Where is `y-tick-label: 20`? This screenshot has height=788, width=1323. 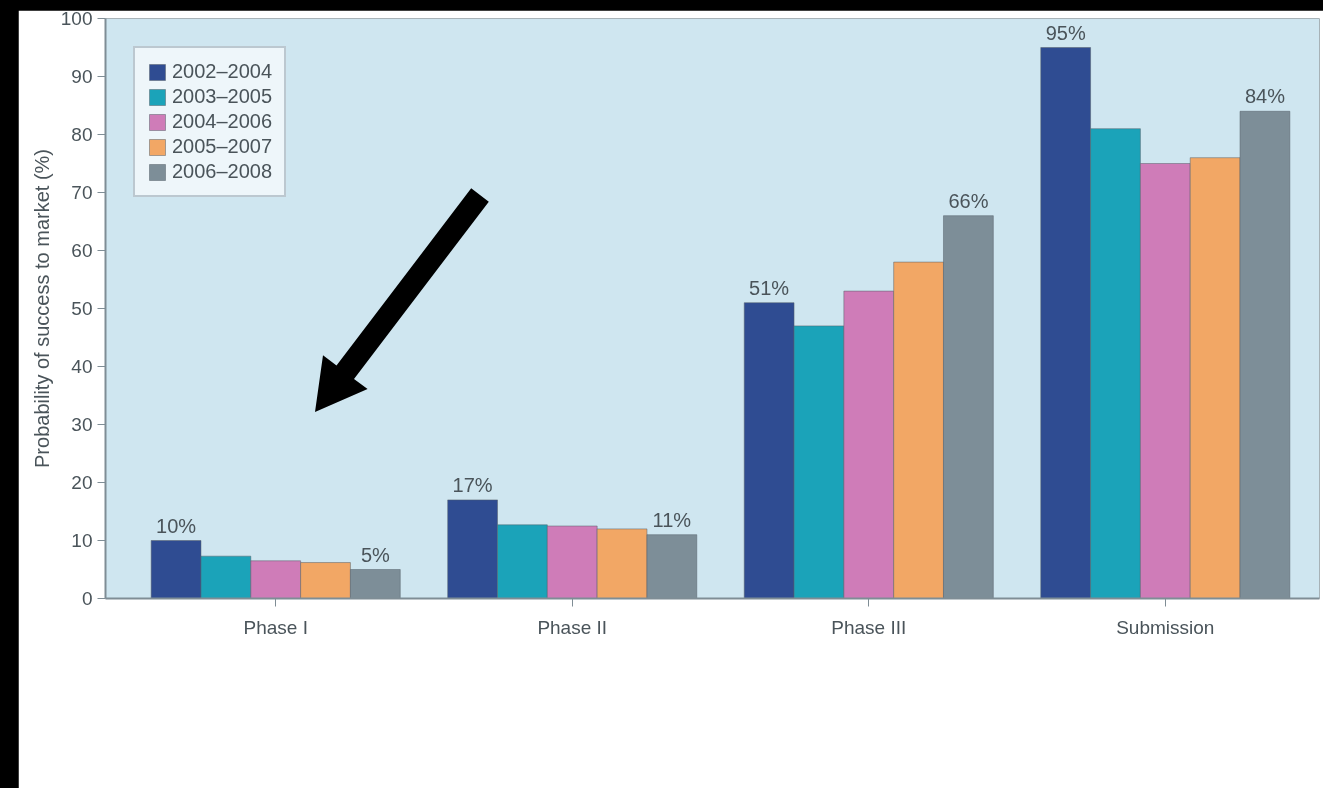
y-tick-label: 20 is located at coordinates (82, 482).